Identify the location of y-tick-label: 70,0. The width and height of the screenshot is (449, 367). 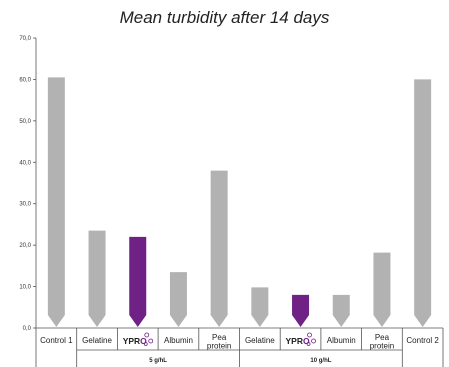
(25, 39).